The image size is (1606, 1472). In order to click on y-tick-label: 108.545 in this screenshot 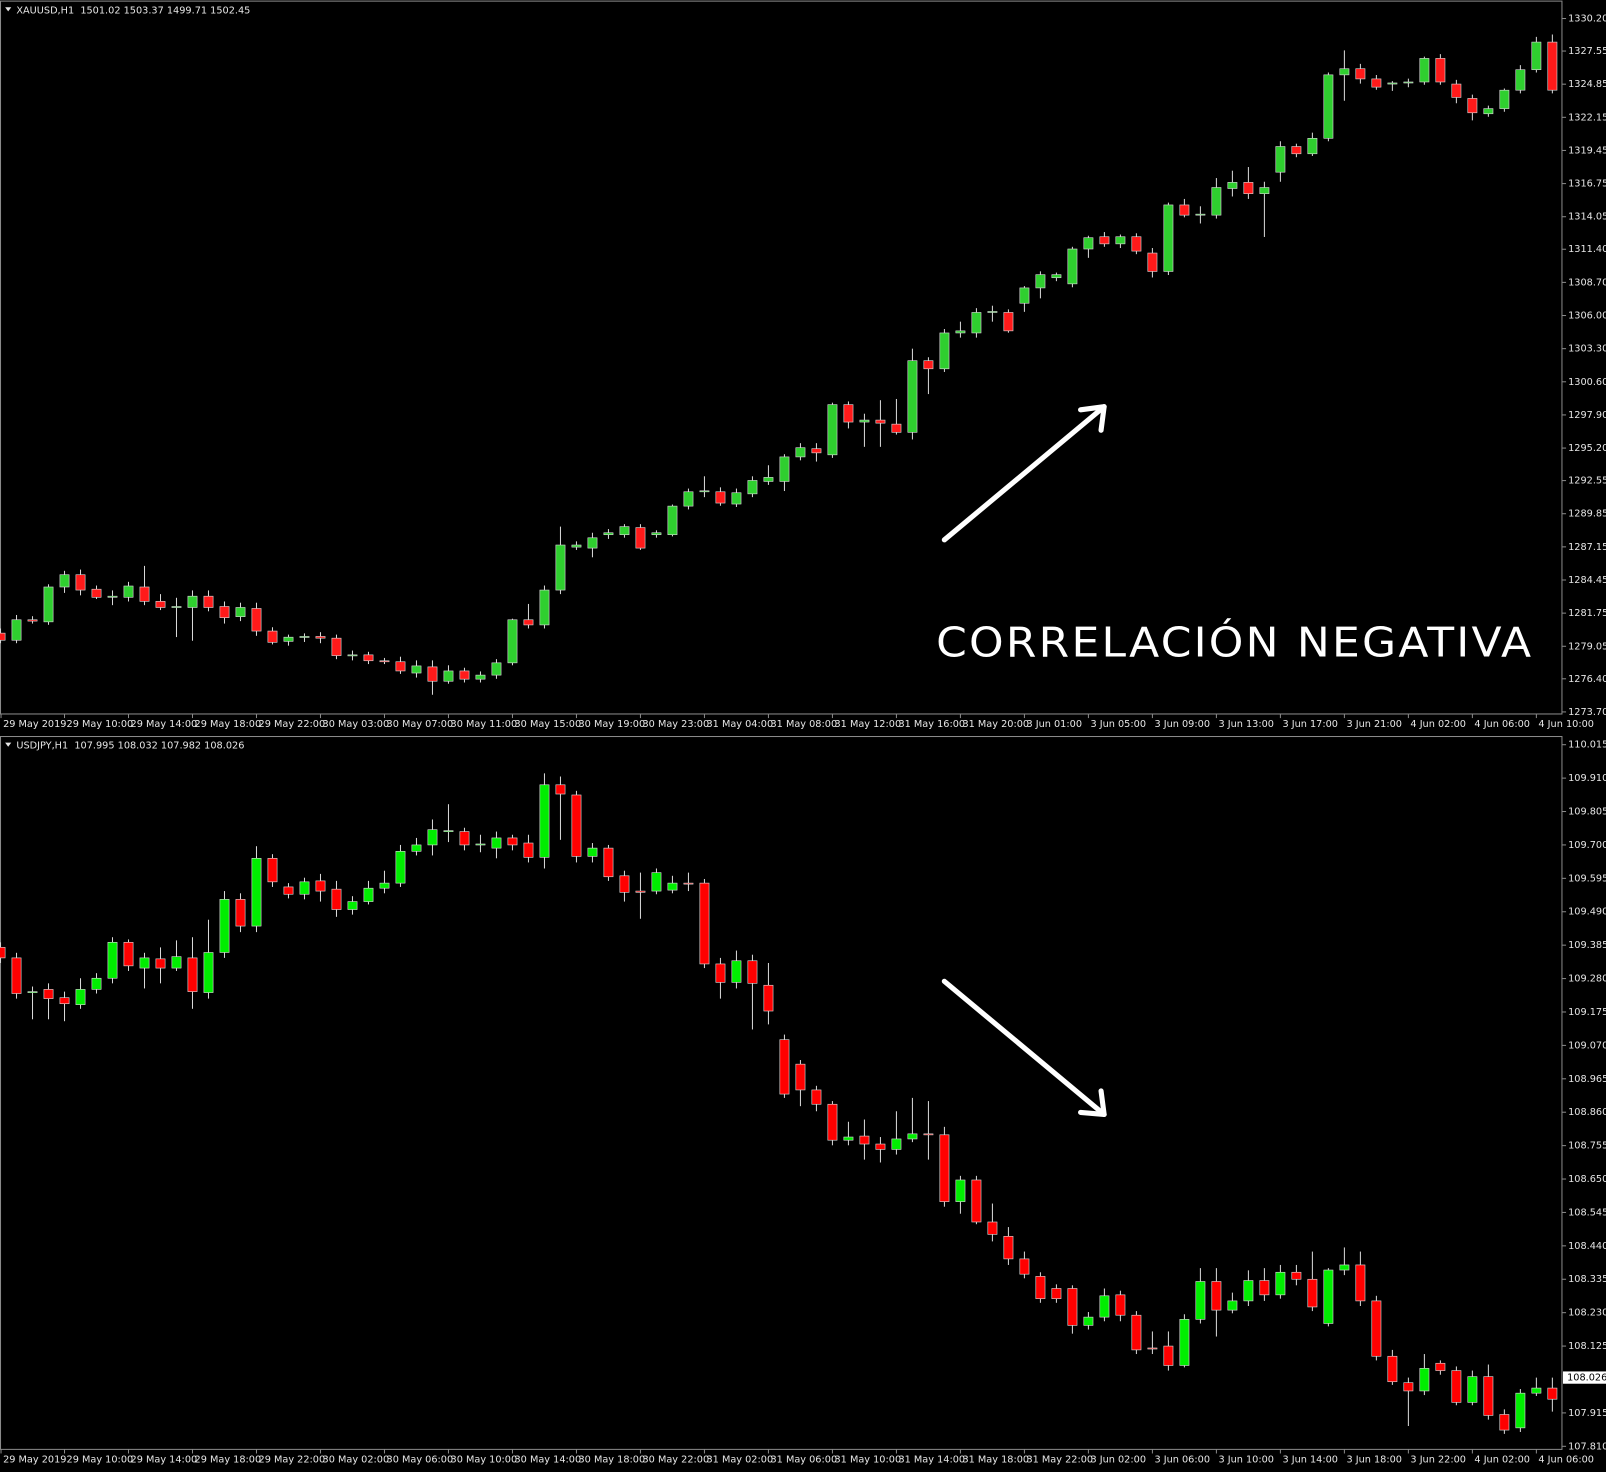, I will do `click(1587, 1212)`.